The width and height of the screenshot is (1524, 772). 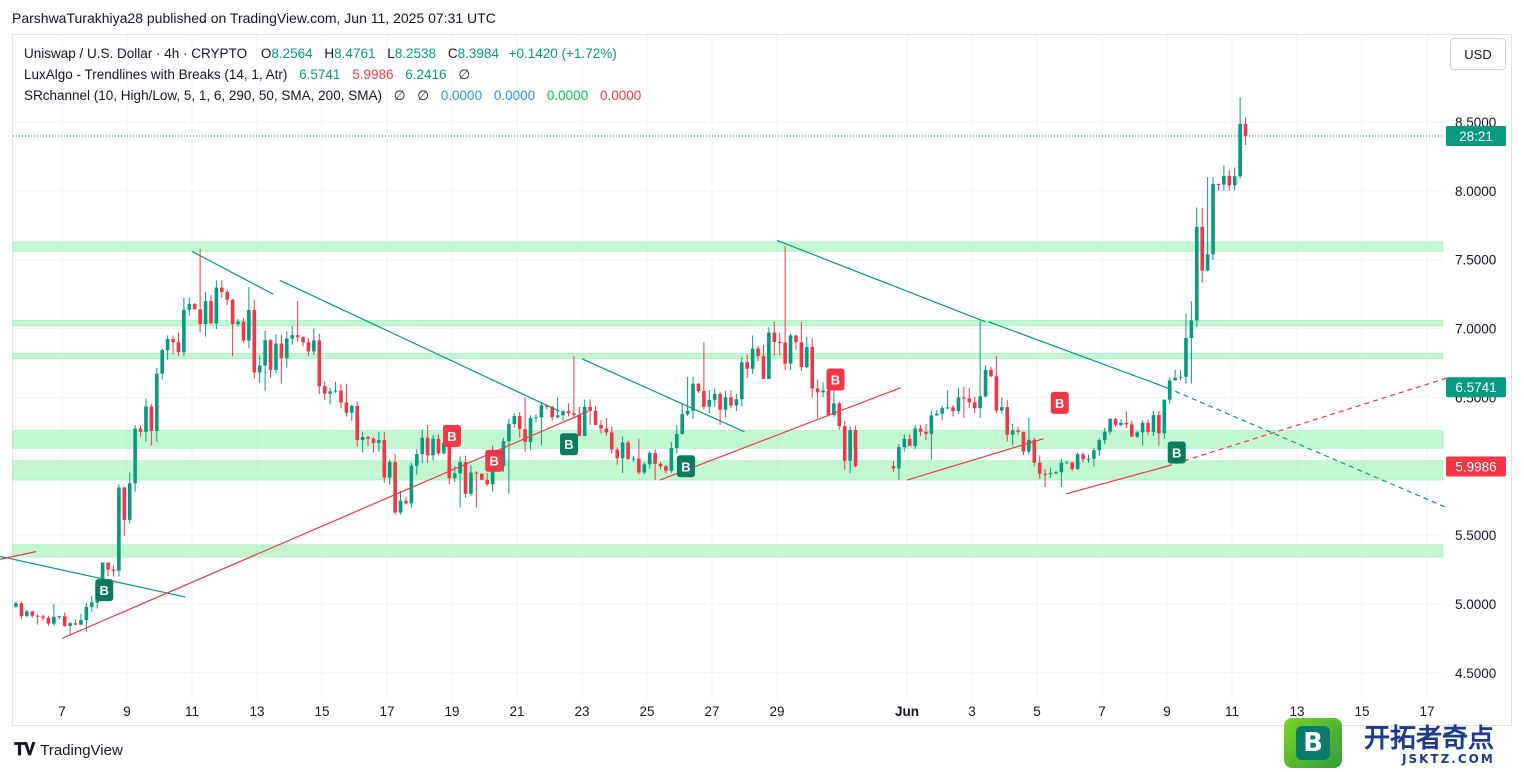 I want to click on x-axis-tick-label: 23, so click(x=581, y=711).